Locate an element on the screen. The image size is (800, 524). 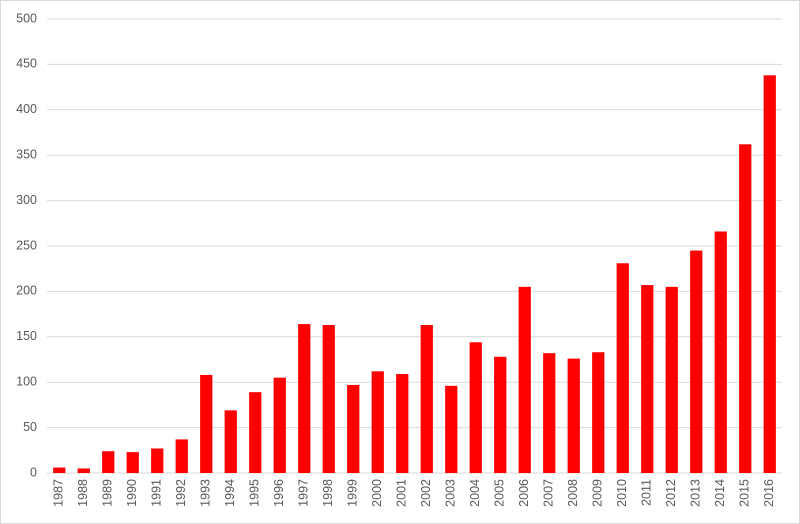
x-tick-label: 2016 is located at coordinates (769, 493).